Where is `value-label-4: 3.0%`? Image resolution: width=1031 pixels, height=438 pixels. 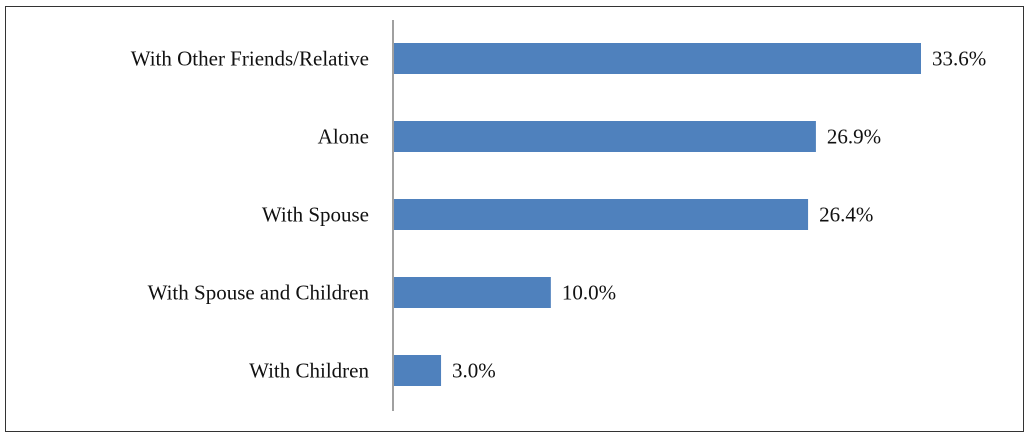
value-label-4: 3.0% is located at coordinates (474, 371).